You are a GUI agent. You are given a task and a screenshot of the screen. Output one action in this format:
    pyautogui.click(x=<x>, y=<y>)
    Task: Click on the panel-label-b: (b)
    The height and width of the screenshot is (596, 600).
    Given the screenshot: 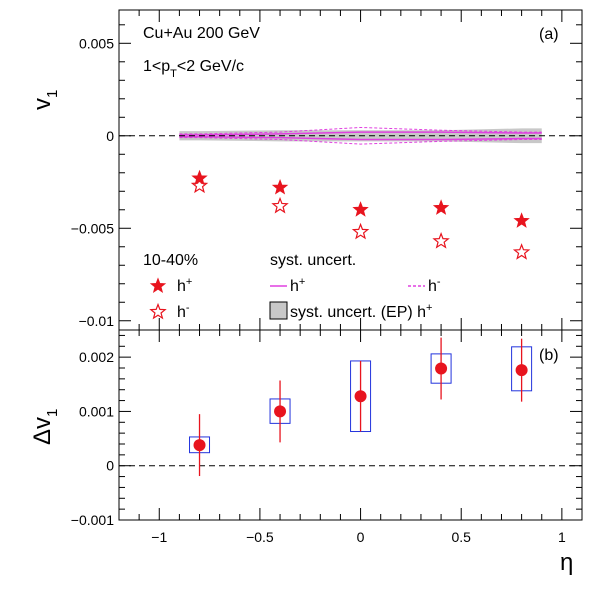 What is the action you would take?
    pyautogui.click(x=549, y=355)
    